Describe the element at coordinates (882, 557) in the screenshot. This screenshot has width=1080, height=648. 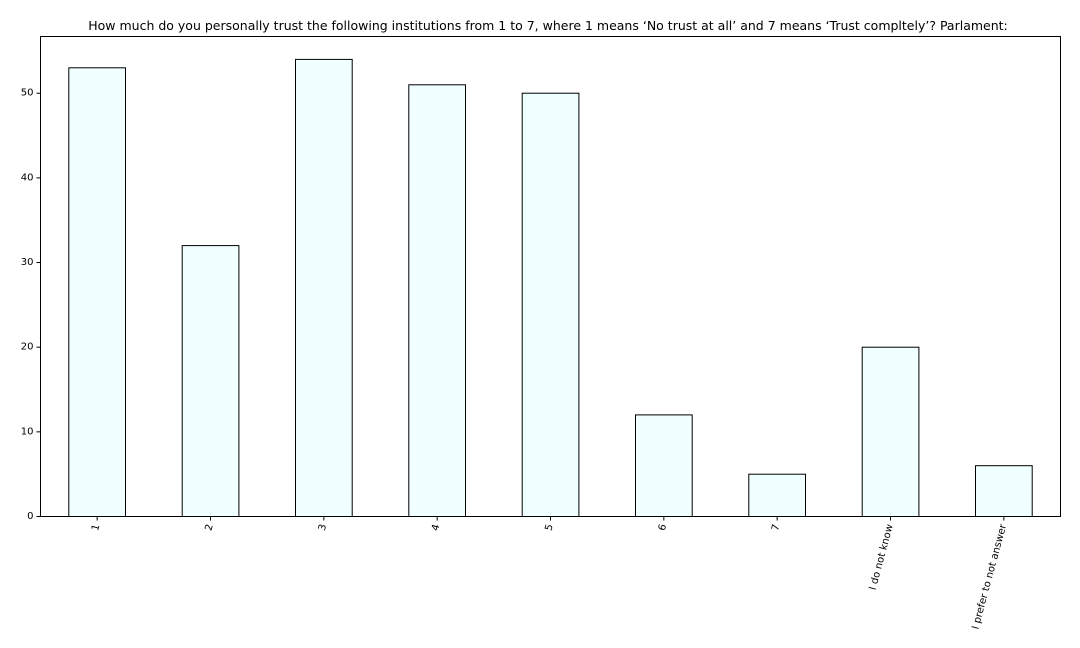
I see `x-tick-label: I do not know` at that location.